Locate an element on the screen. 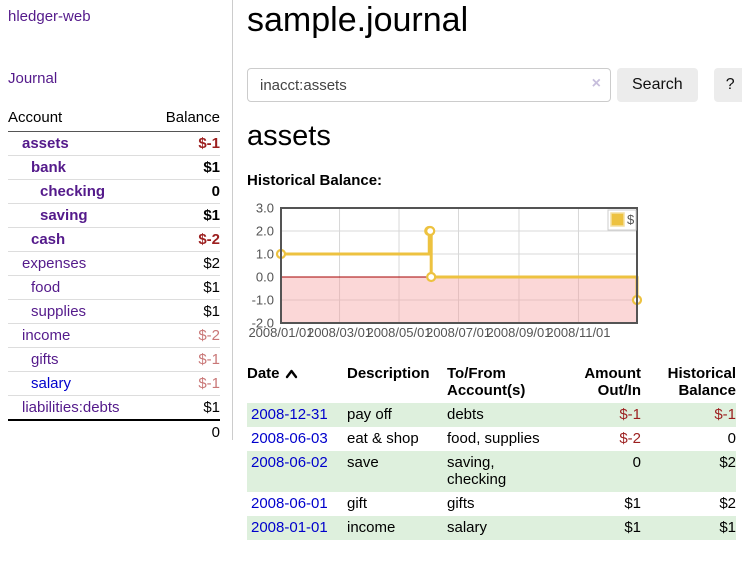  transaction-description: save is located at coordinates (363, 463).